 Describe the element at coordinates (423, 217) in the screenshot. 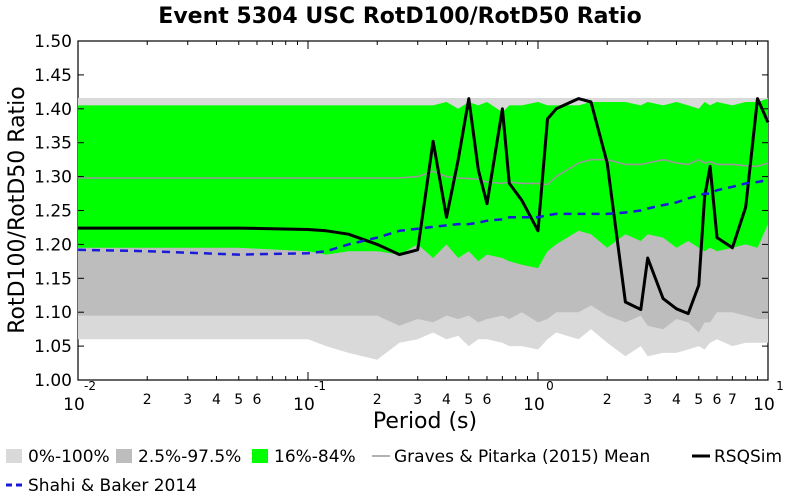

I see `series-line-shahi-baker-2014` at that location.